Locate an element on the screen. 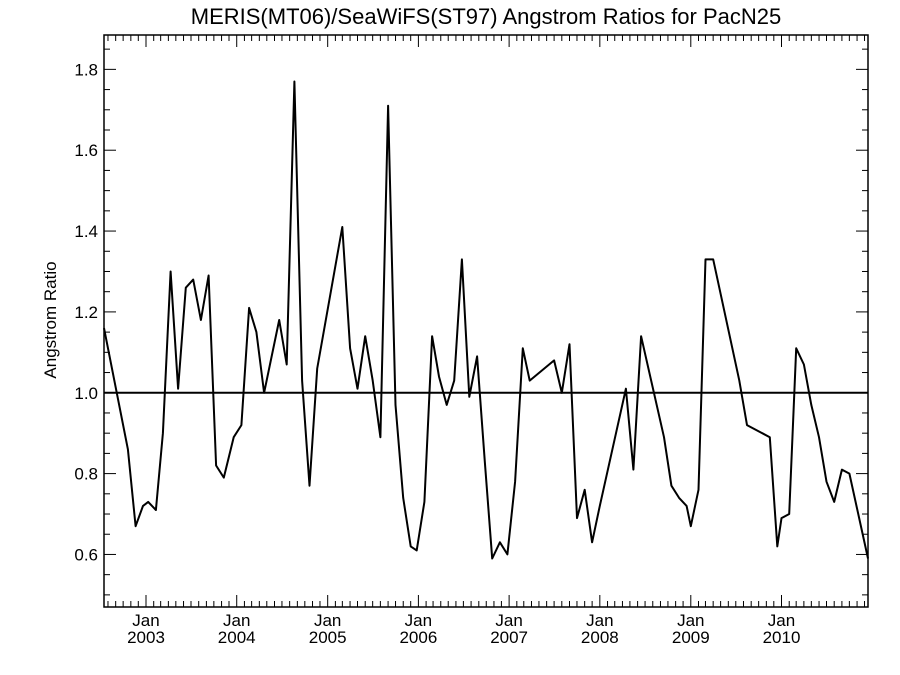 The image size is (900, 675). y-tick-label: 1.2 is located at coordinates (86, 312).